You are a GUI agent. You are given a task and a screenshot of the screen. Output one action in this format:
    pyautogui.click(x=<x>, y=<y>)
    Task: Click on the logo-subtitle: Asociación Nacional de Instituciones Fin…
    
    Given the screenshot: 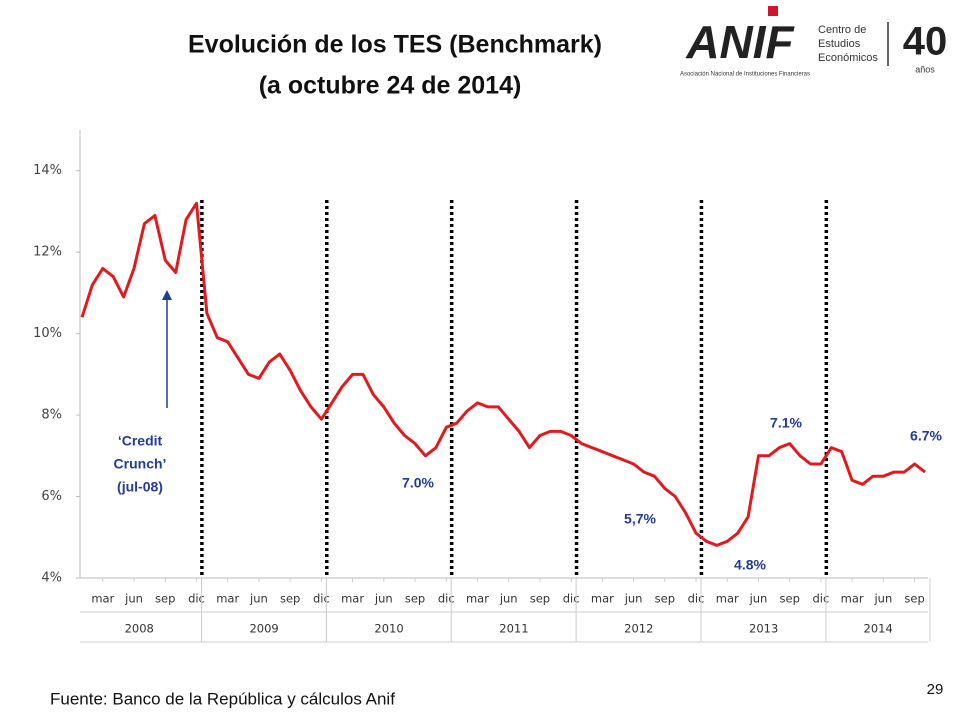 What is the action you would take?
    pyautogui.click(x=745, y=75)
    